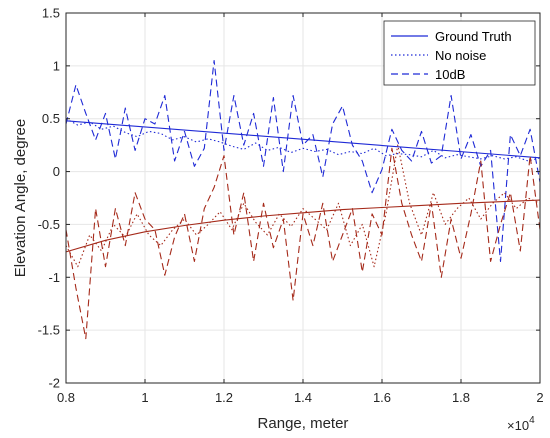 This screenshot has height=438, width=550. I want to click on legend-box, so click(459, 53).